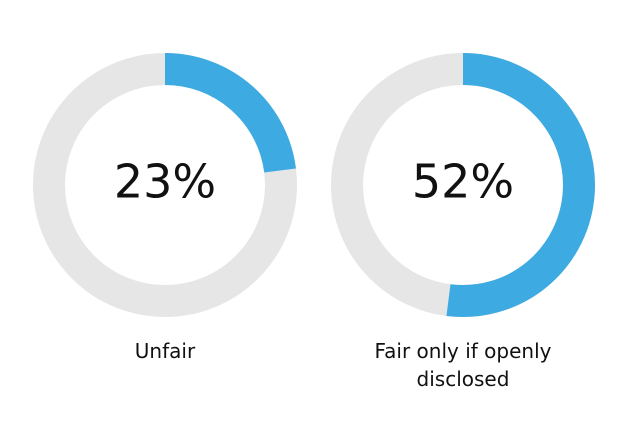  Describe the element at coordinates (463, 365) in the screenshot. I see `category-label: Fair only if openly disclosed` at that location.